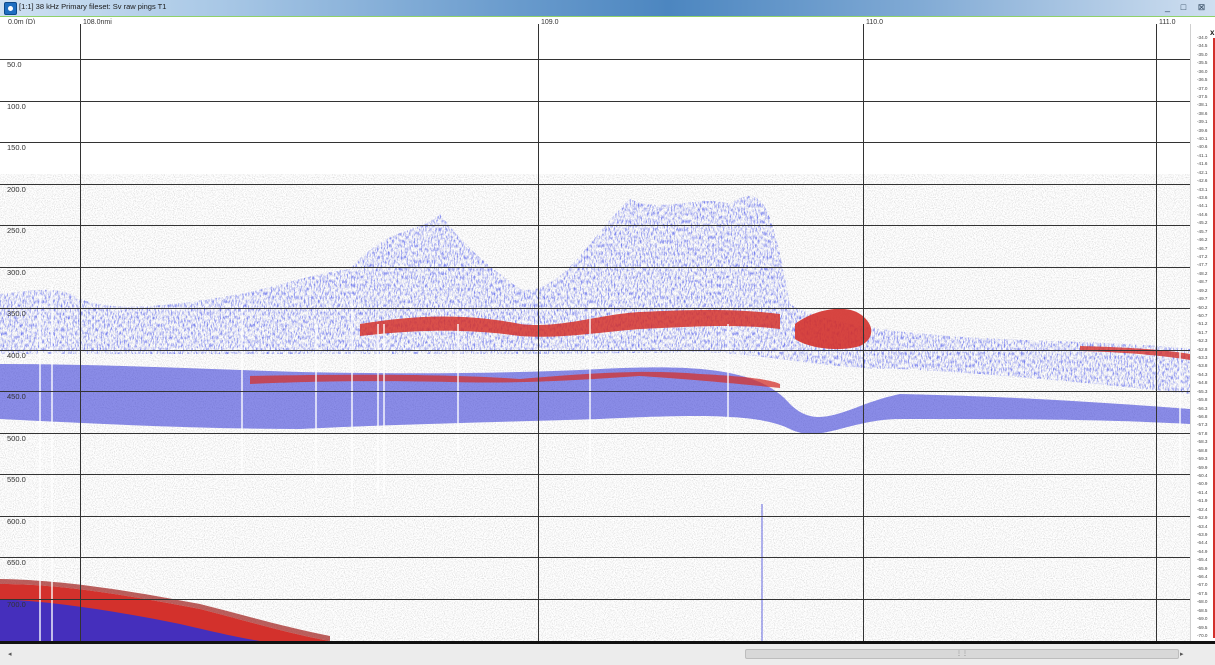  Describe the element at coordinates (1202, 433) in the screenshot. I see `color-scale-value: -57.8` at that location.